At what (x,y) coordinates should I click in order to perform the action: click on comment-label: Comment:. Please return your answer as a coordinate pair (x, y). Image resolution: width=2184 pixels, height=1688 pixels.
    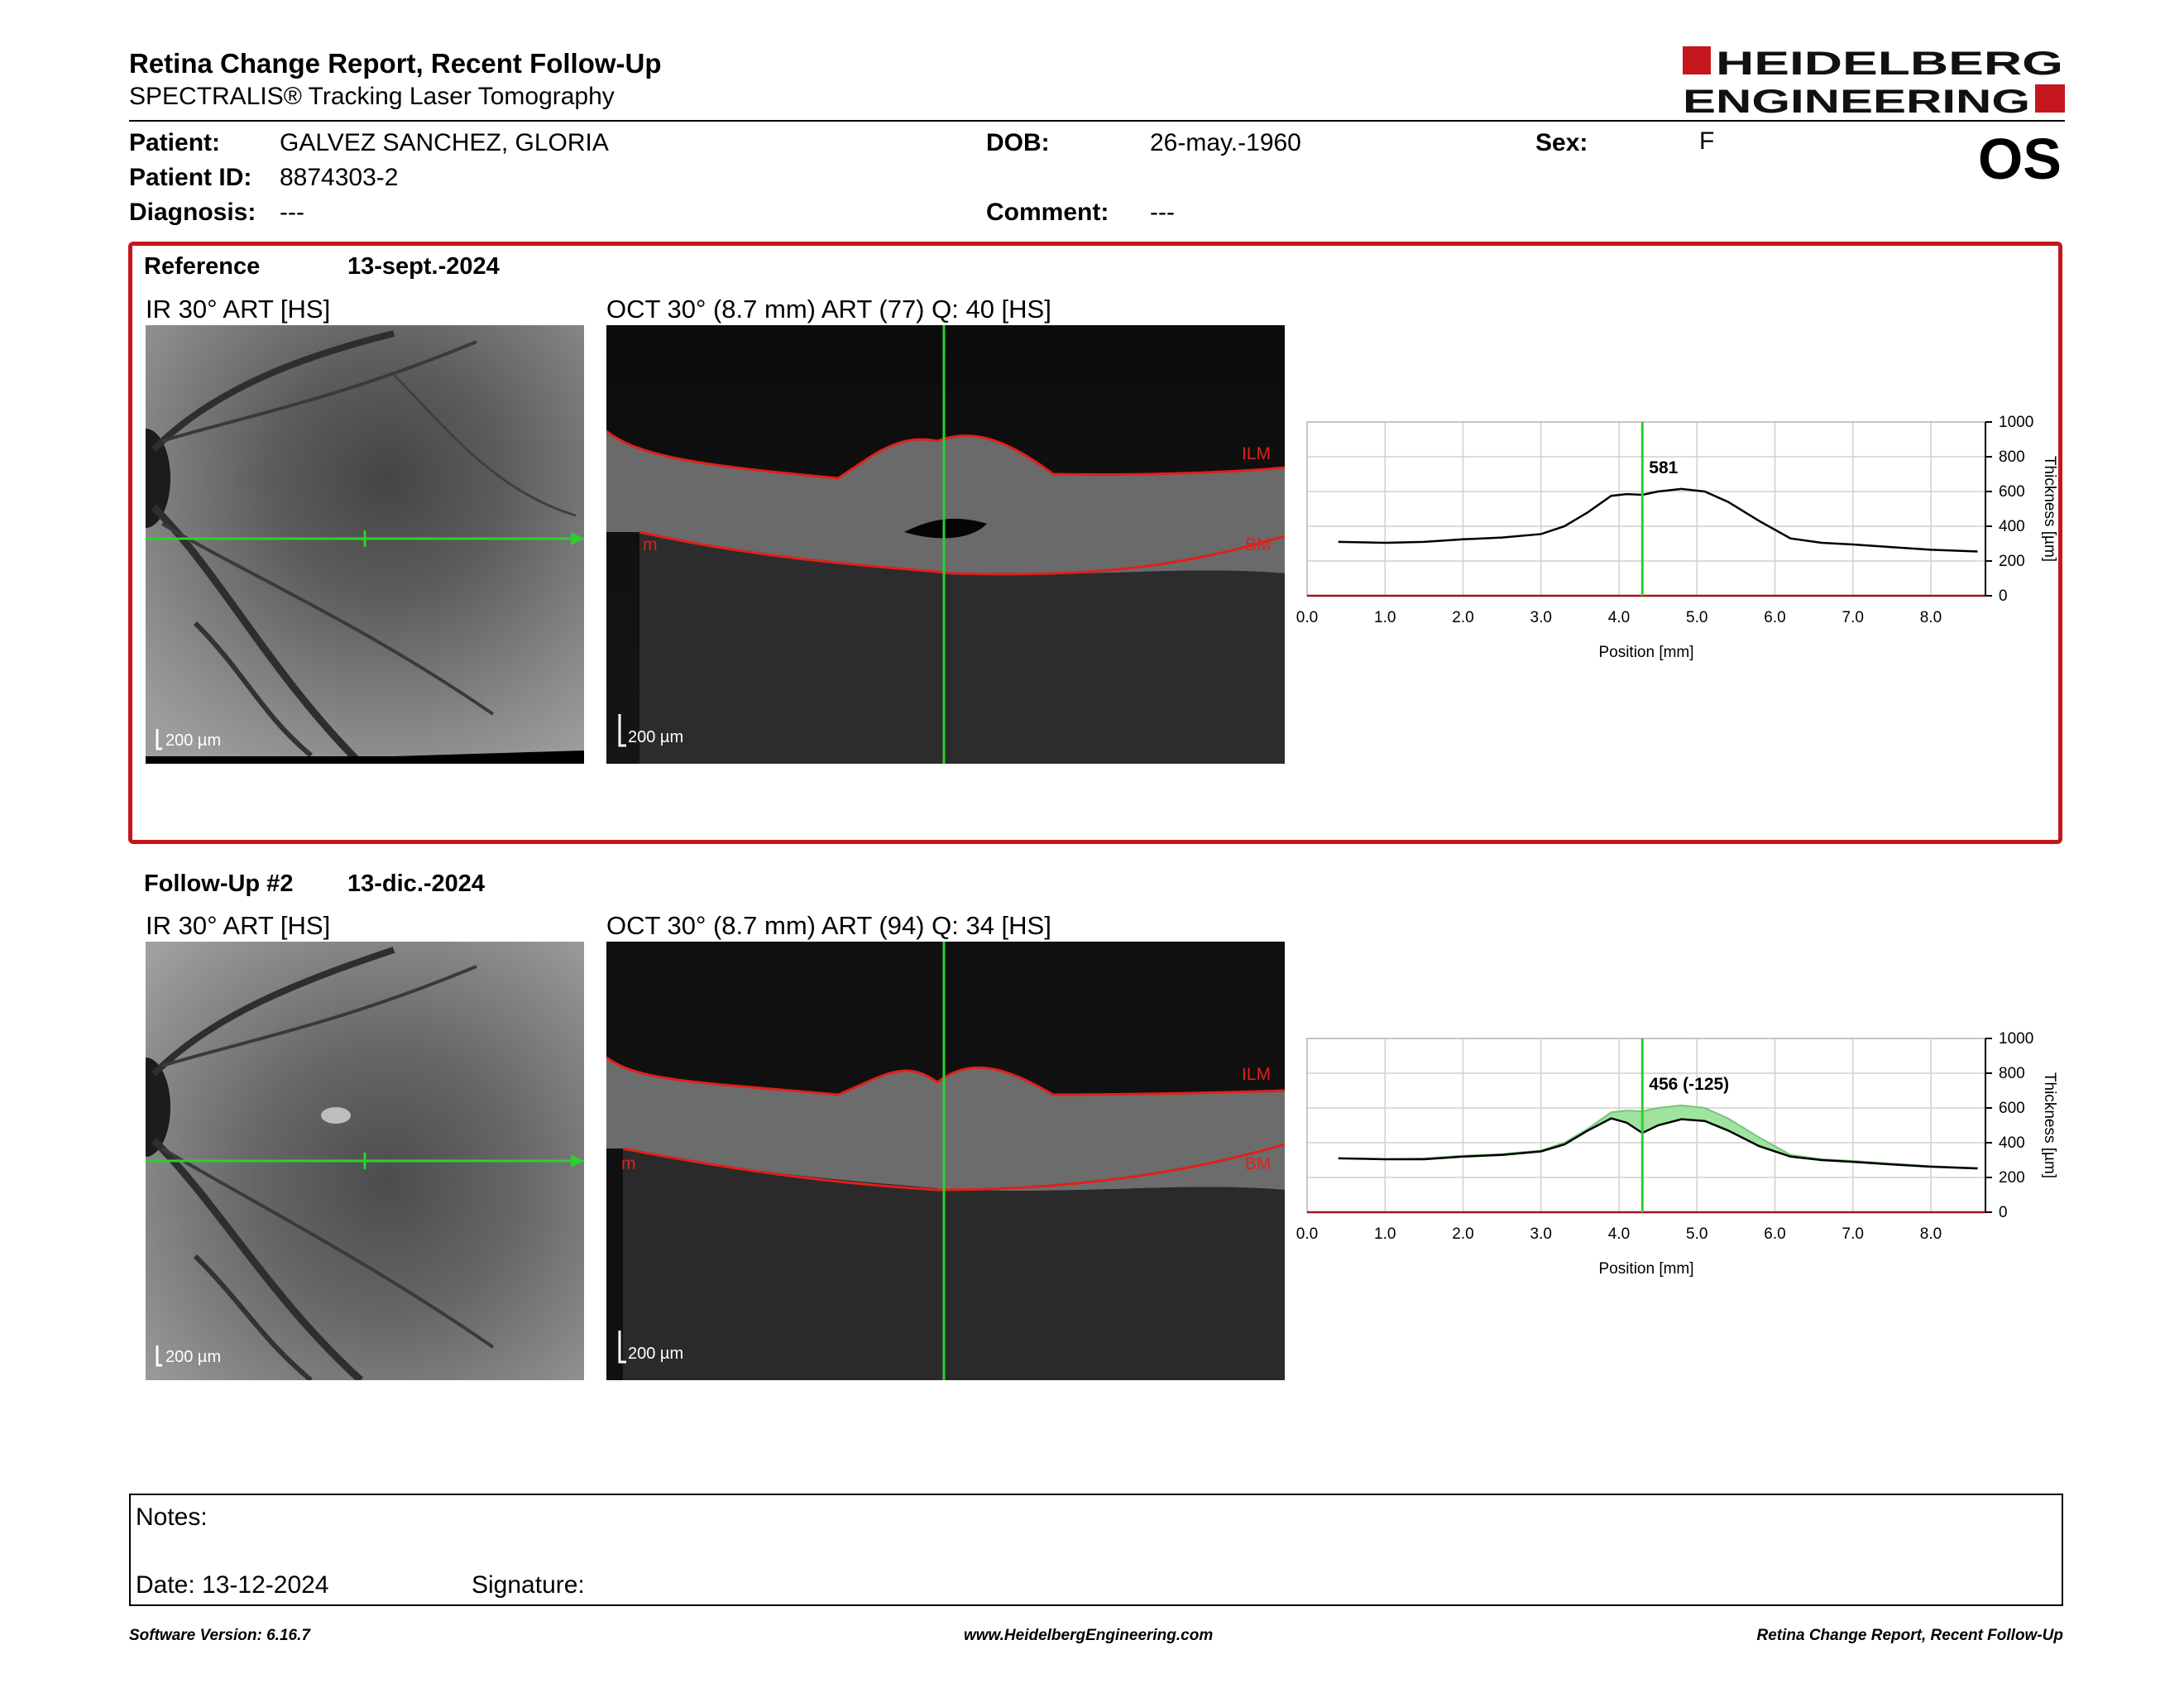
    Looking at the image, I should click on (1047, 212).